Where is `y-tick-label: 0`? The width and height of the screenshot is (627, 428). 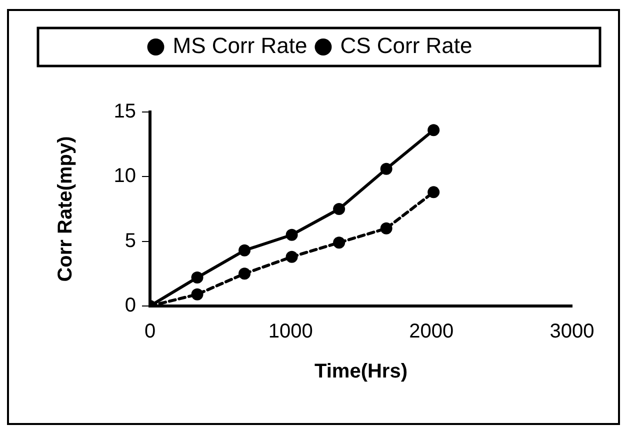
y-tick-label: 0 is located at coordinates (130, 305).